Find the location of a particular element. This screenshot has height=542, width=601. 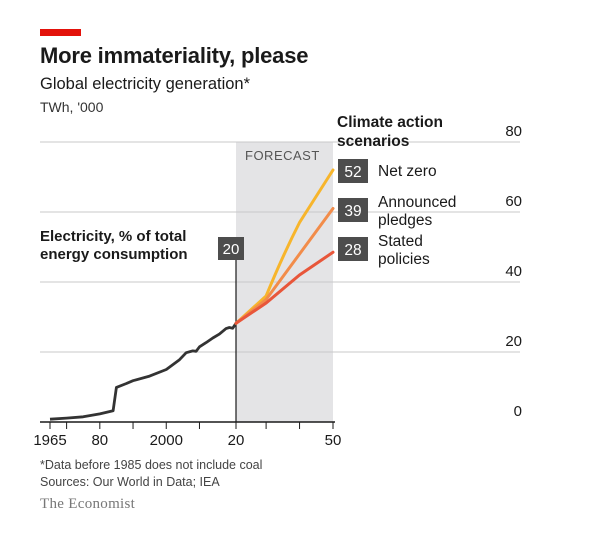

y-tick-label: 40 is located at coordinates (513, 271).